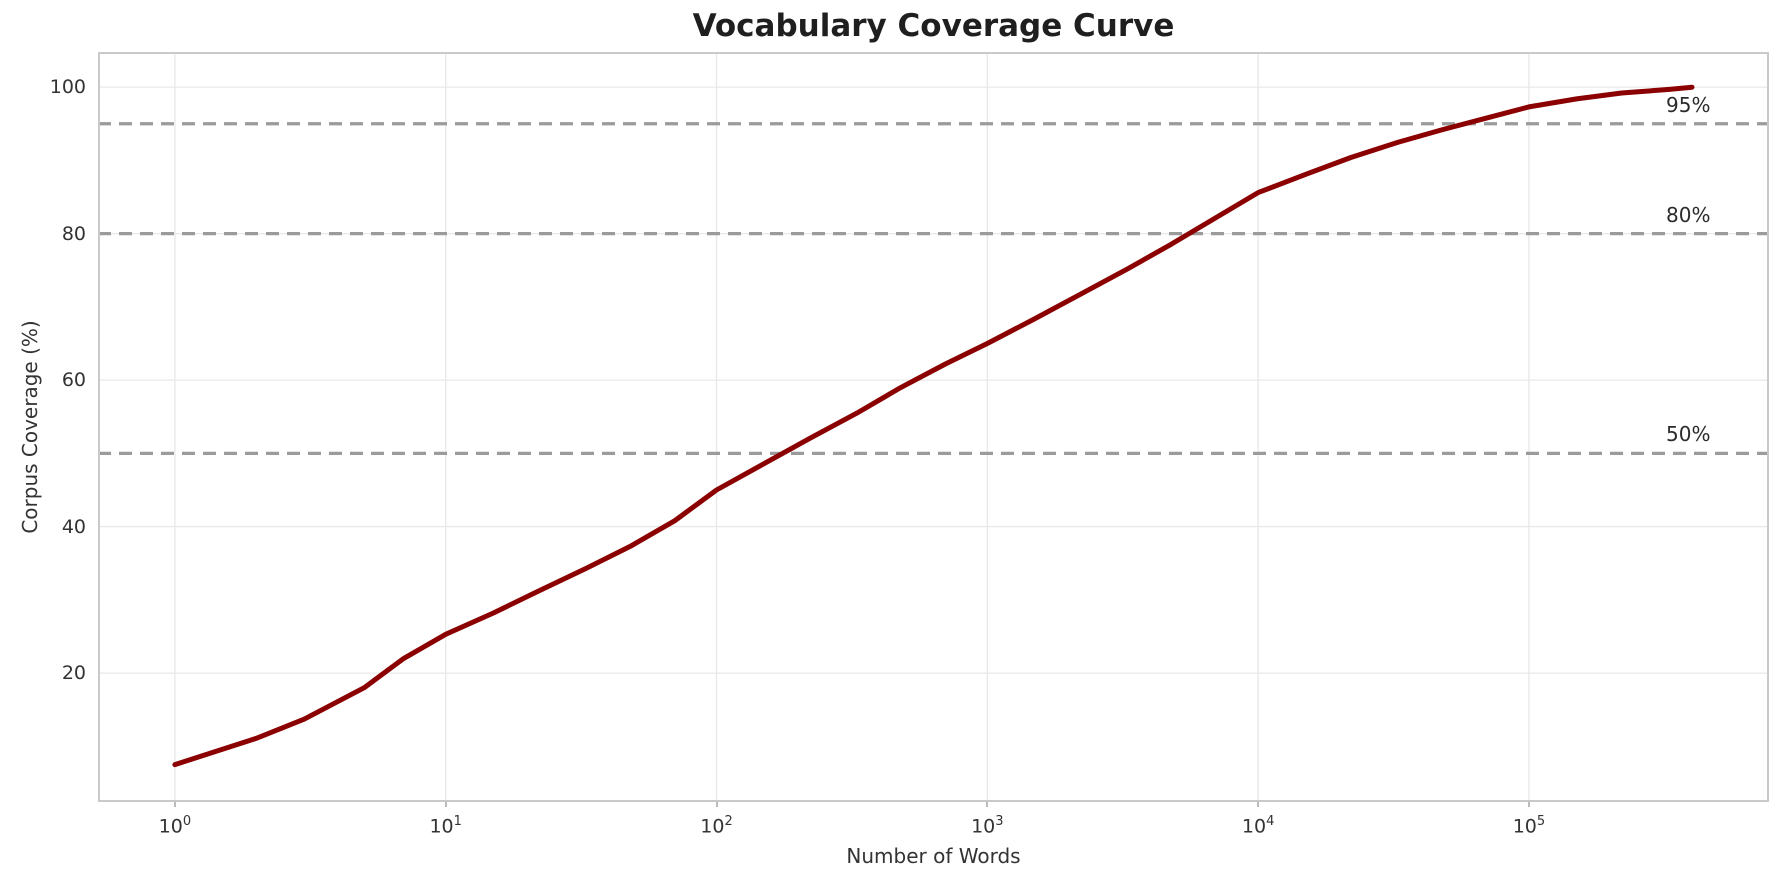 Image resolution: width=1784 pixels, height=883 pixels. I want to click on x-tick-label: 103, so click(987, 824).